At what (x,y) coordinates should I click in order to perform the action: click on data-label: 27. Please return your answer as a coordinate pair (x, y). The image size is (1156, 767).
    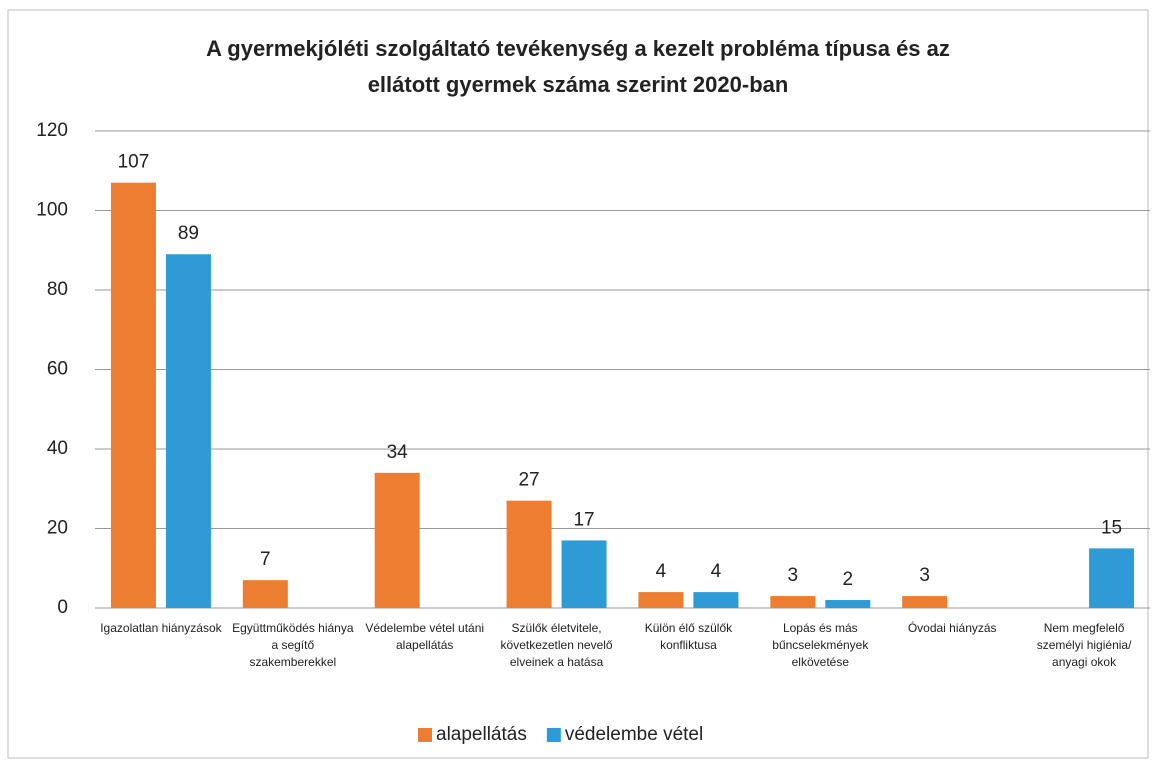
    Looking at the image, I should click on (528, 480).